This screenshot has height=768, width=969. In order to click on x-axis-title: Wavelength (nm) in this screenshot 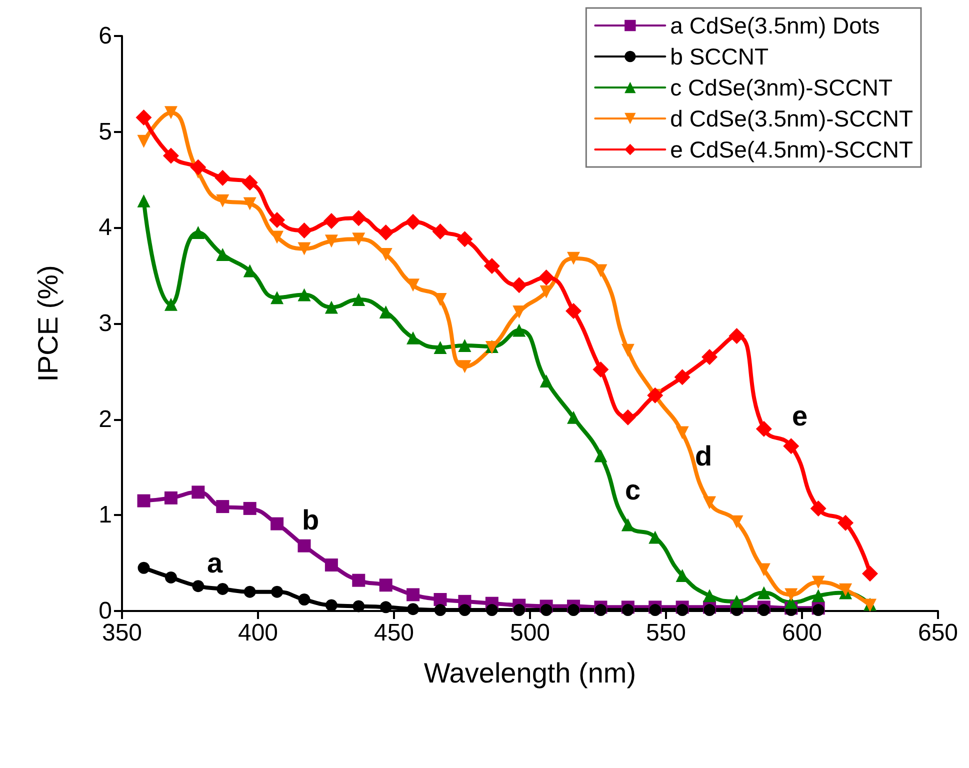, I will do `click(530, 673)`.